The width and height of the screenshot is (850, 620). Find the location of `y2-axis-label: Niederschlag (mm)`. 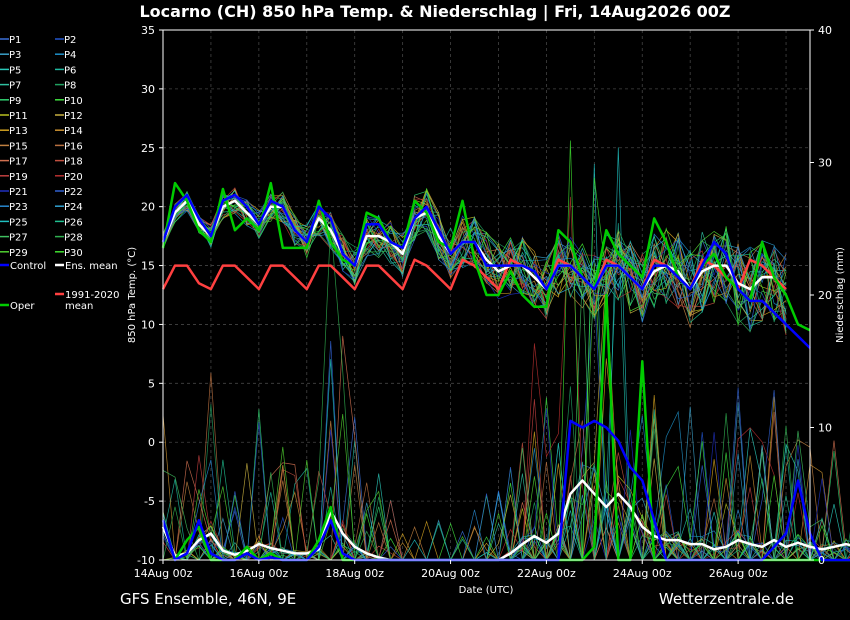

y2-axis-label: Niederschlag (mm) is located at coordinates (840, 295).